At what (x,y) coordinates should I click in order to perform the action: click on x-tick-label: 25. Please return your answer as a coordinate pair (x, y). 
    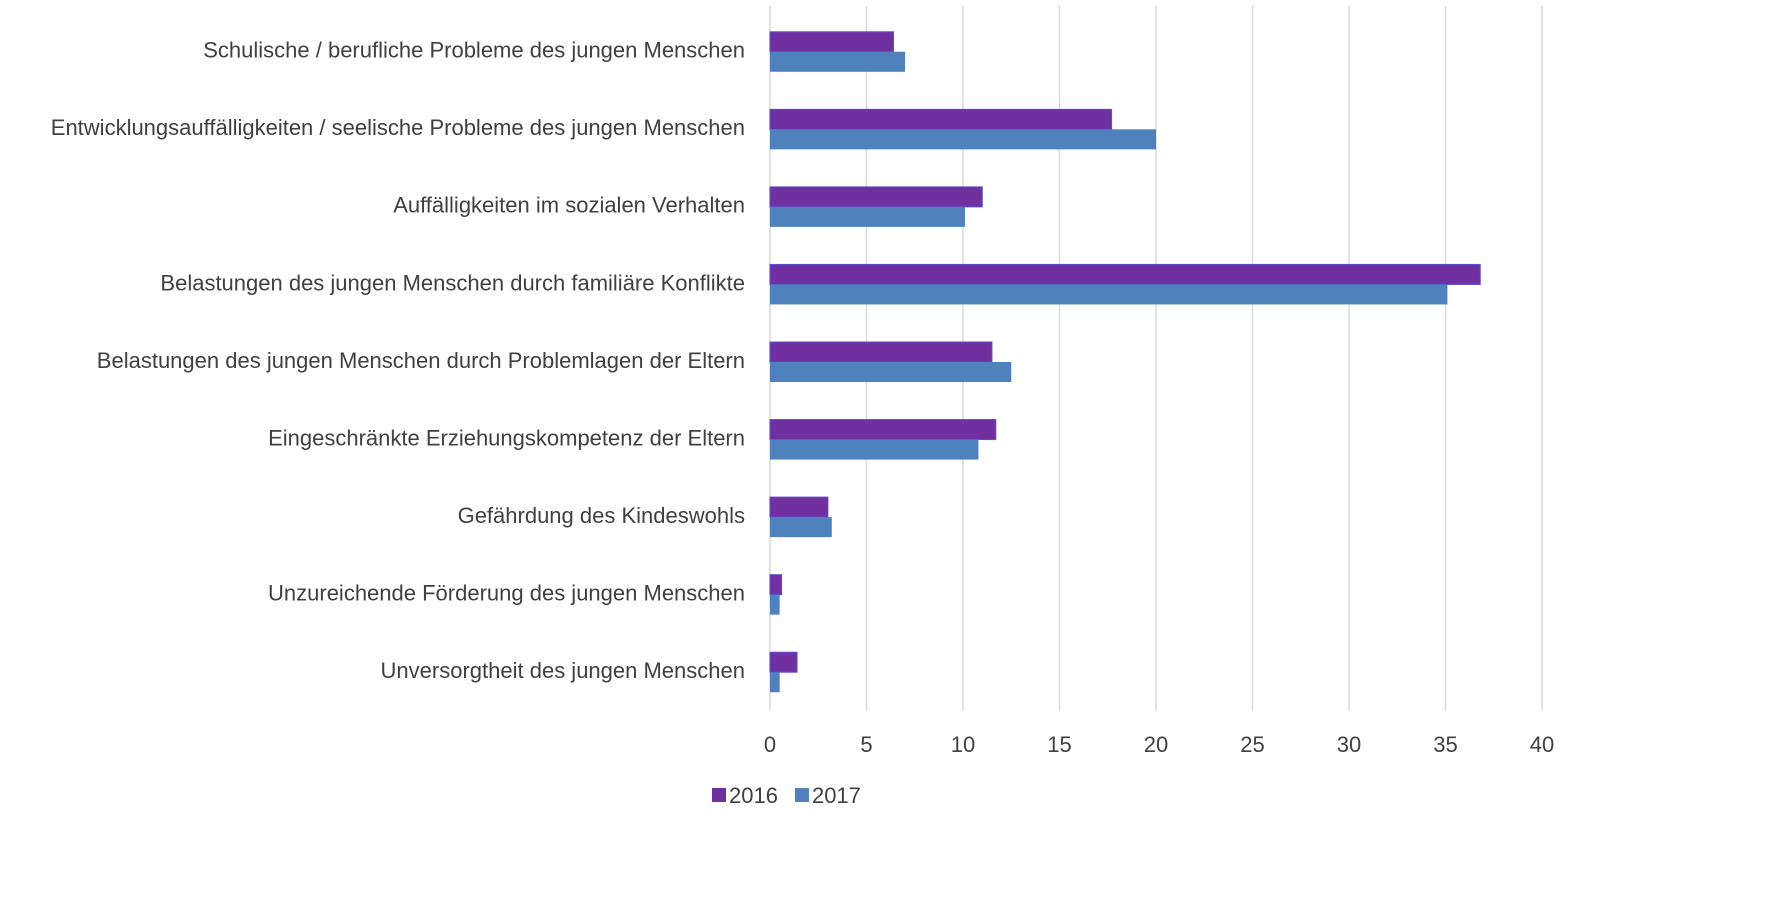
    Looking at the image, I should click on (1252, 744).